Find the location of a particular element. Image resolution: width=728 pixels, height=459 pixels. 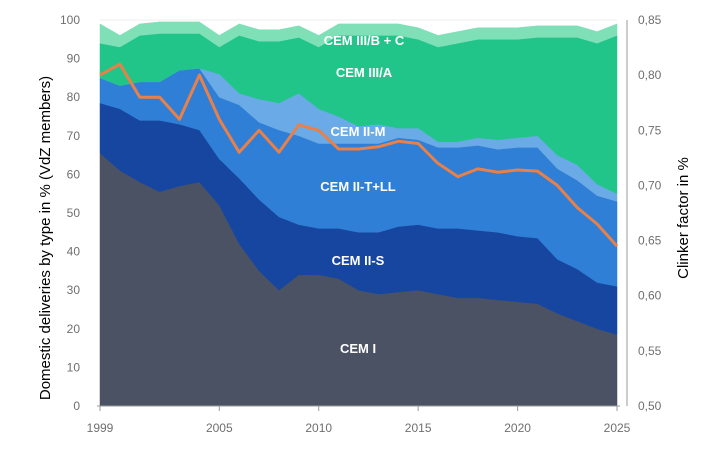

series-label-cem-iii-a: CEM III/A is located at coordinates (364, 72).